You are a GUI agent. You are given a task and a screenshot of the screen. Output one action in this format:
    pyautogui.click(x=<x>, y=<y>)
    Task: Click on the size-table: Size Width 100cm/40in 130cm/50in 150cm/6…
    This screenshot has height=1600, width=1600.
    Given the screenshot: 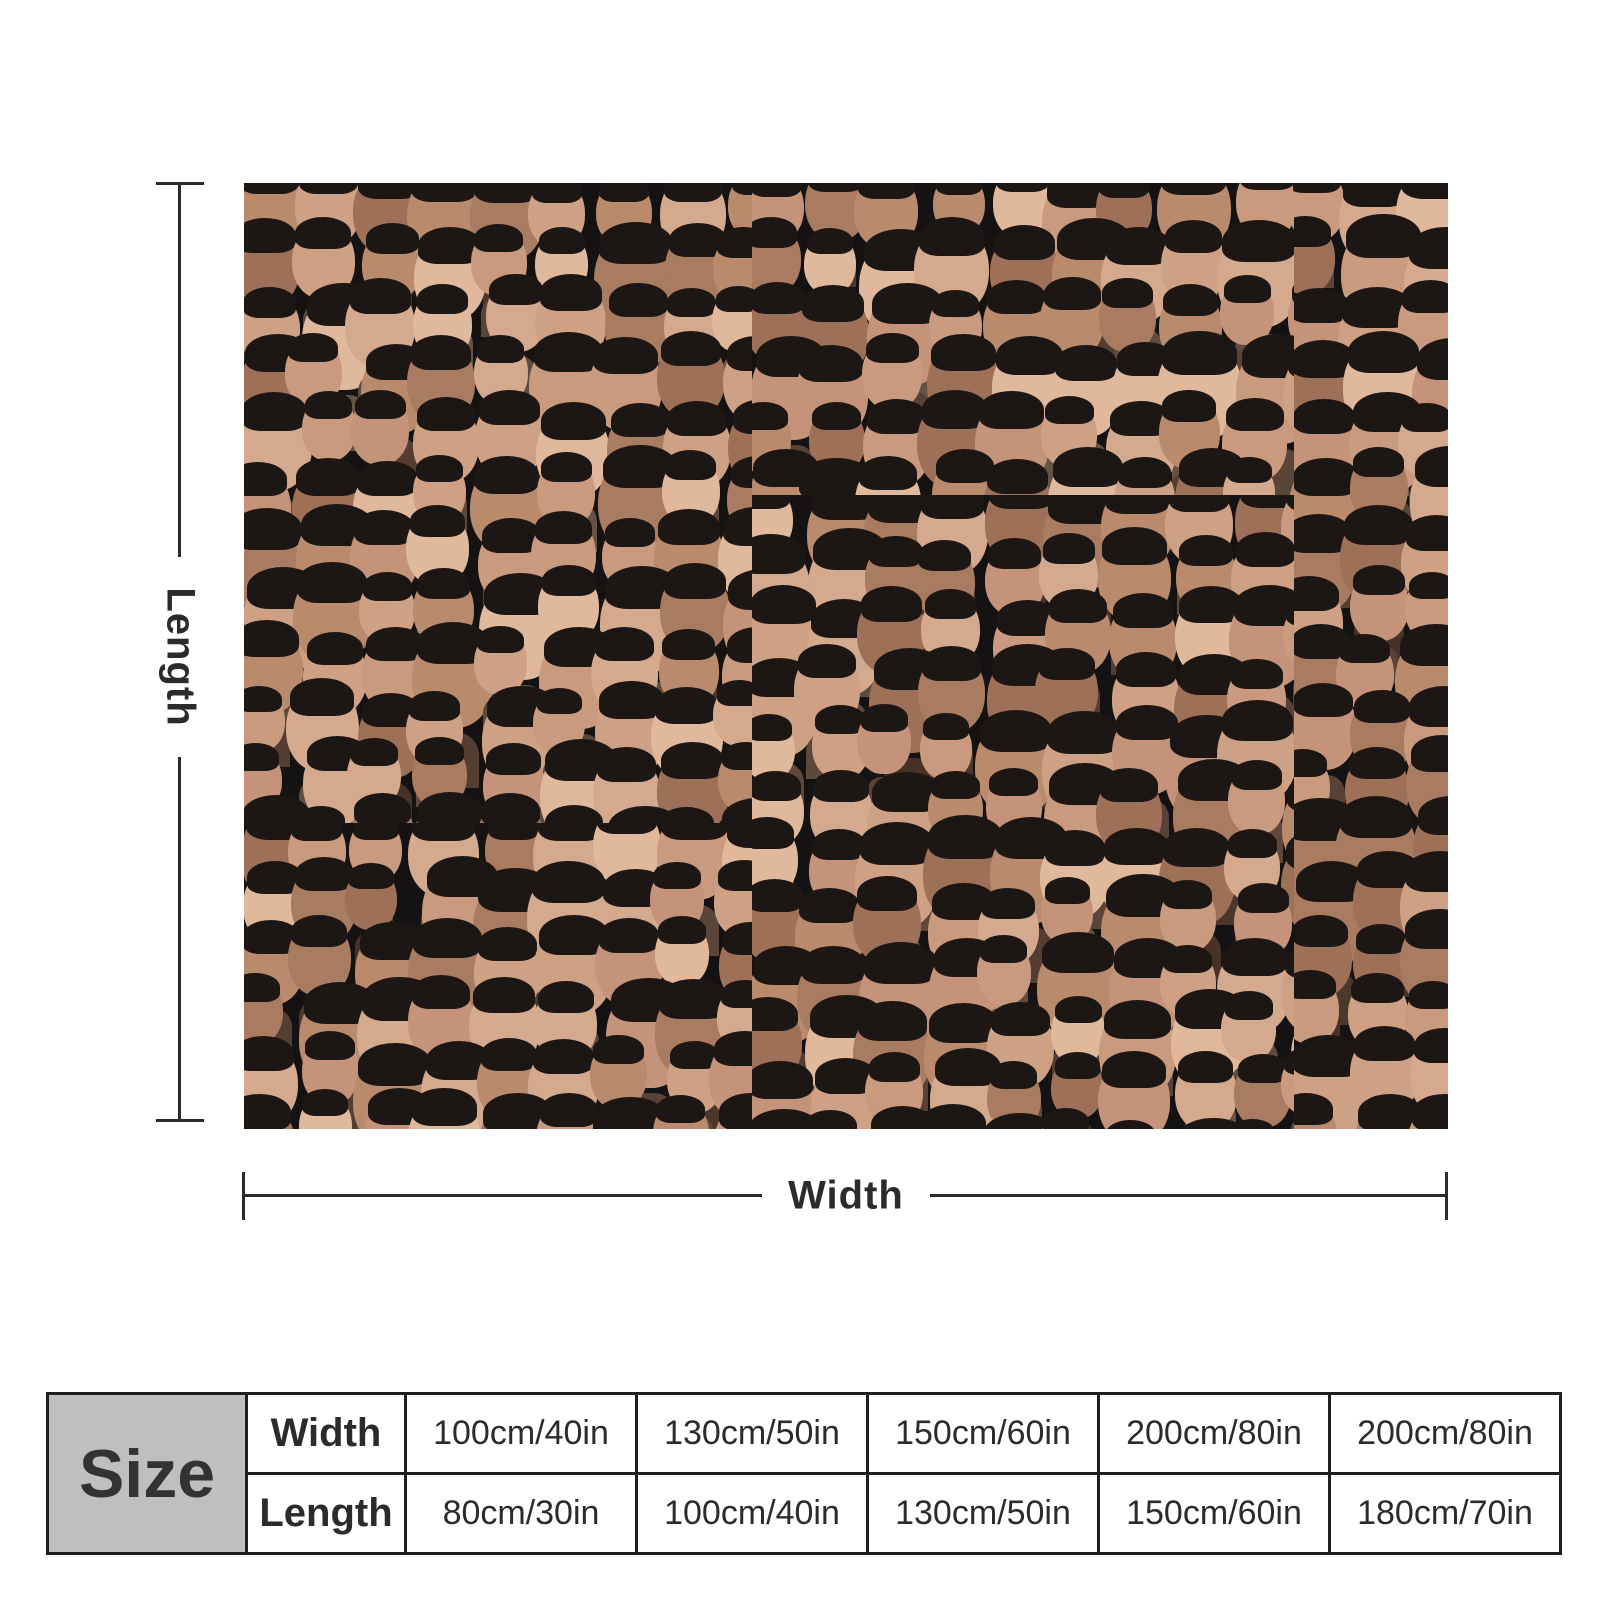 What is the action you would take?
    pyautogui.click(x=804, y=1473)
    